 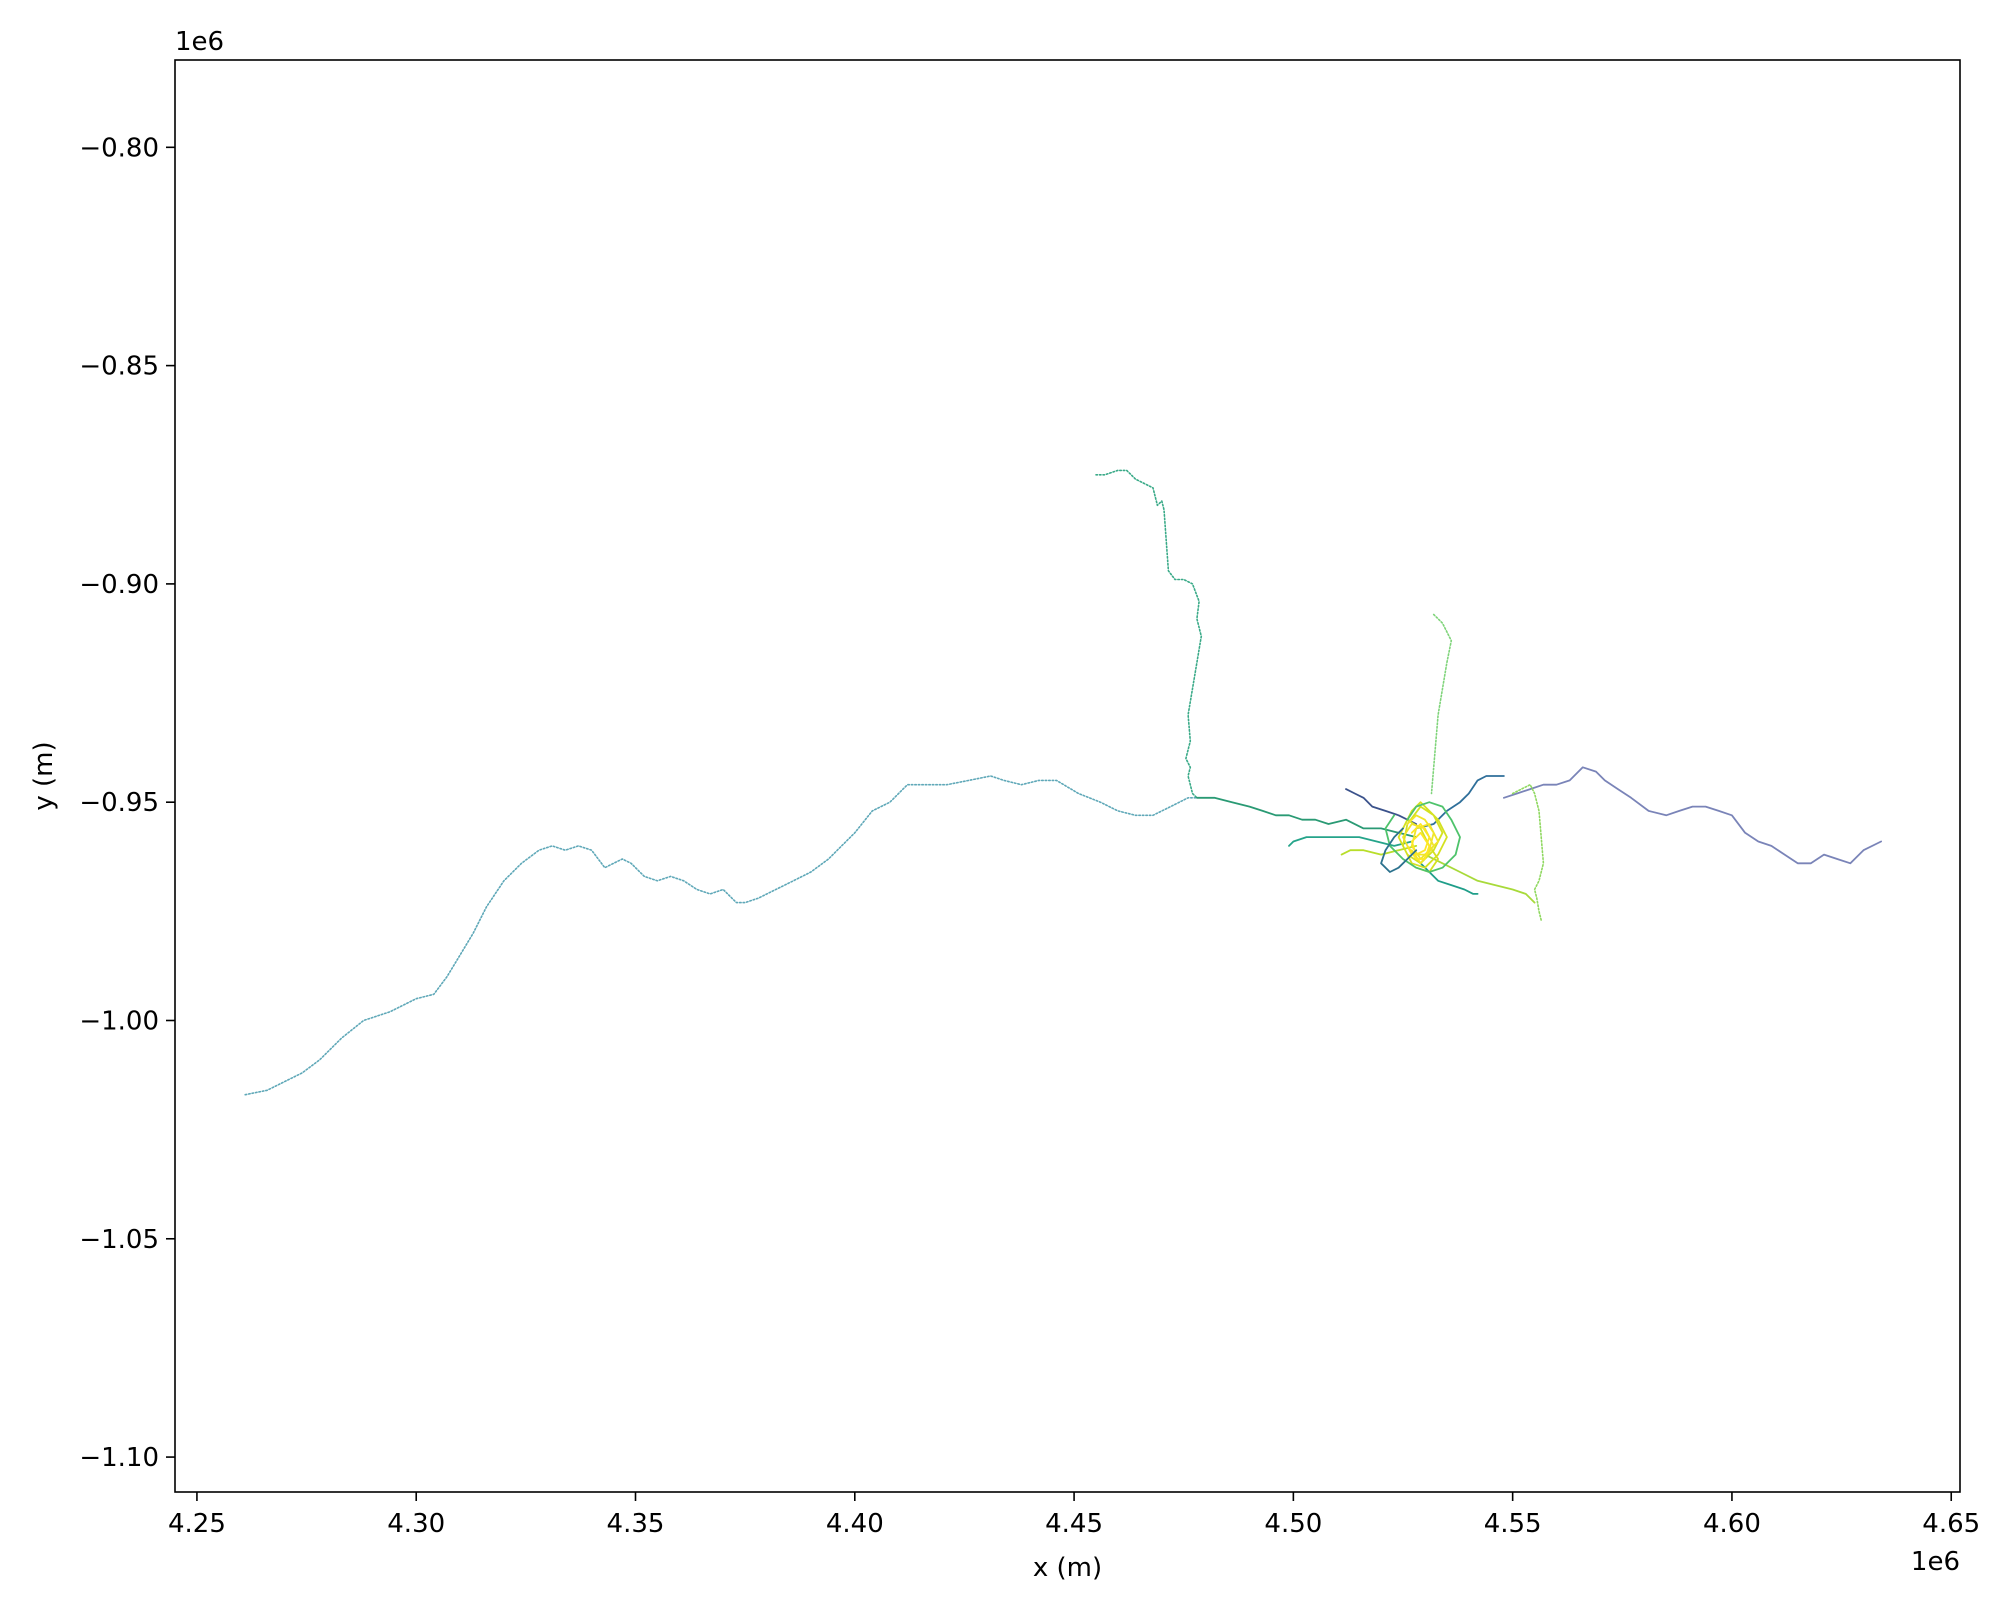 I want to click on y-tick-label: −0.85, so click(x=119, y=367).